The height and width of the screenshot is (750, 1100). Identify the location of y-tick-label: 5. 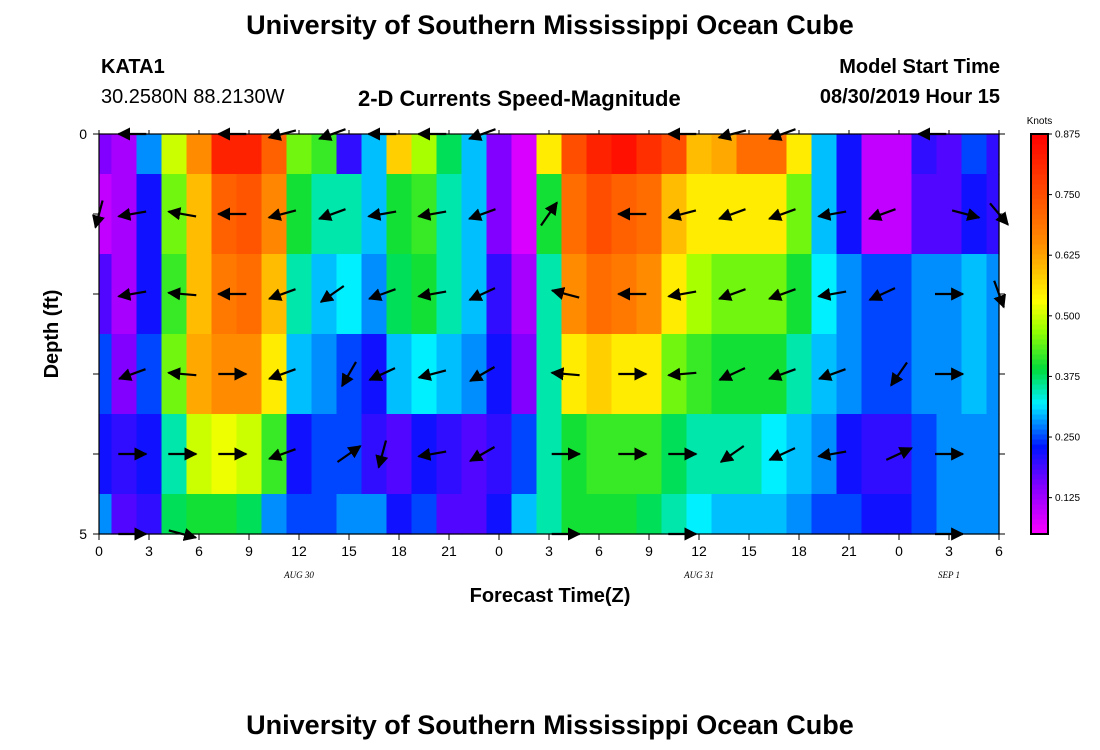
(83, 534).